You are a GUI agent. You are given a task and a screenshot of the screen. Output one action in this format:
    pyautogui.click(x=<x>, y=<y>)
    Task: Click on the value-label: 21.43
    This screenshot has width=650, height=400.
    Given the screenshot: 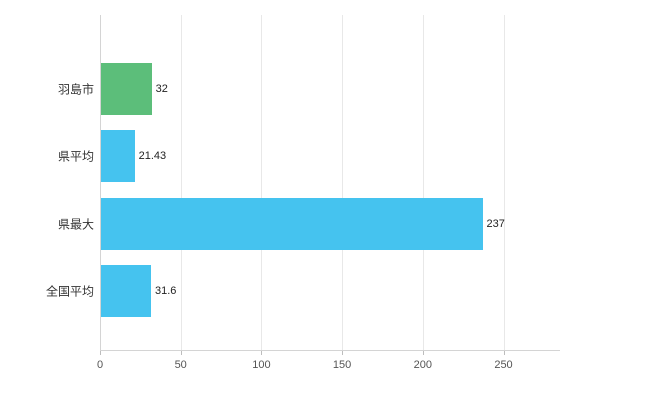 What is the action you would take?
    pyautogui.click(x=152, y=156)
    